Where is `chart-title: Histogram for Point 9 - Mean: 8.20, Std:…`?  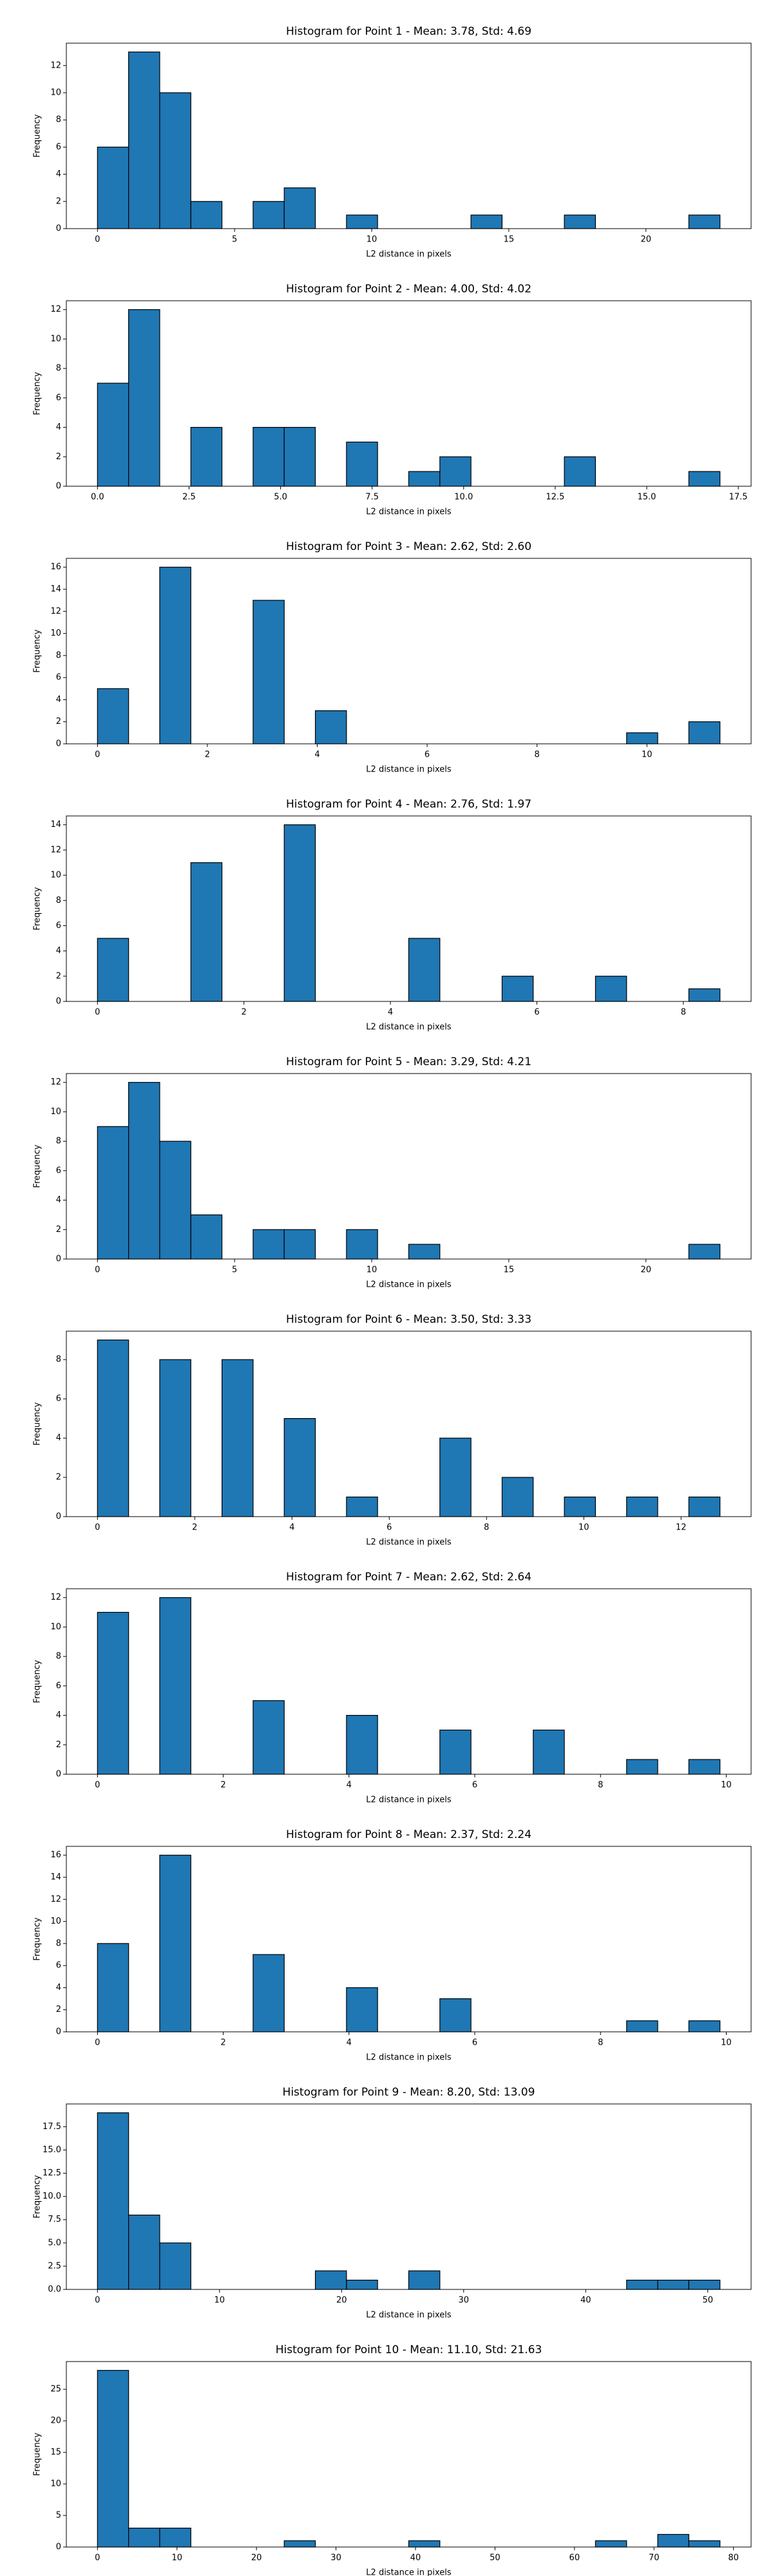
chart-title: Histogram for Point 9 - Mean: 8.20, Std:… is located at coordinates (409, 2092).